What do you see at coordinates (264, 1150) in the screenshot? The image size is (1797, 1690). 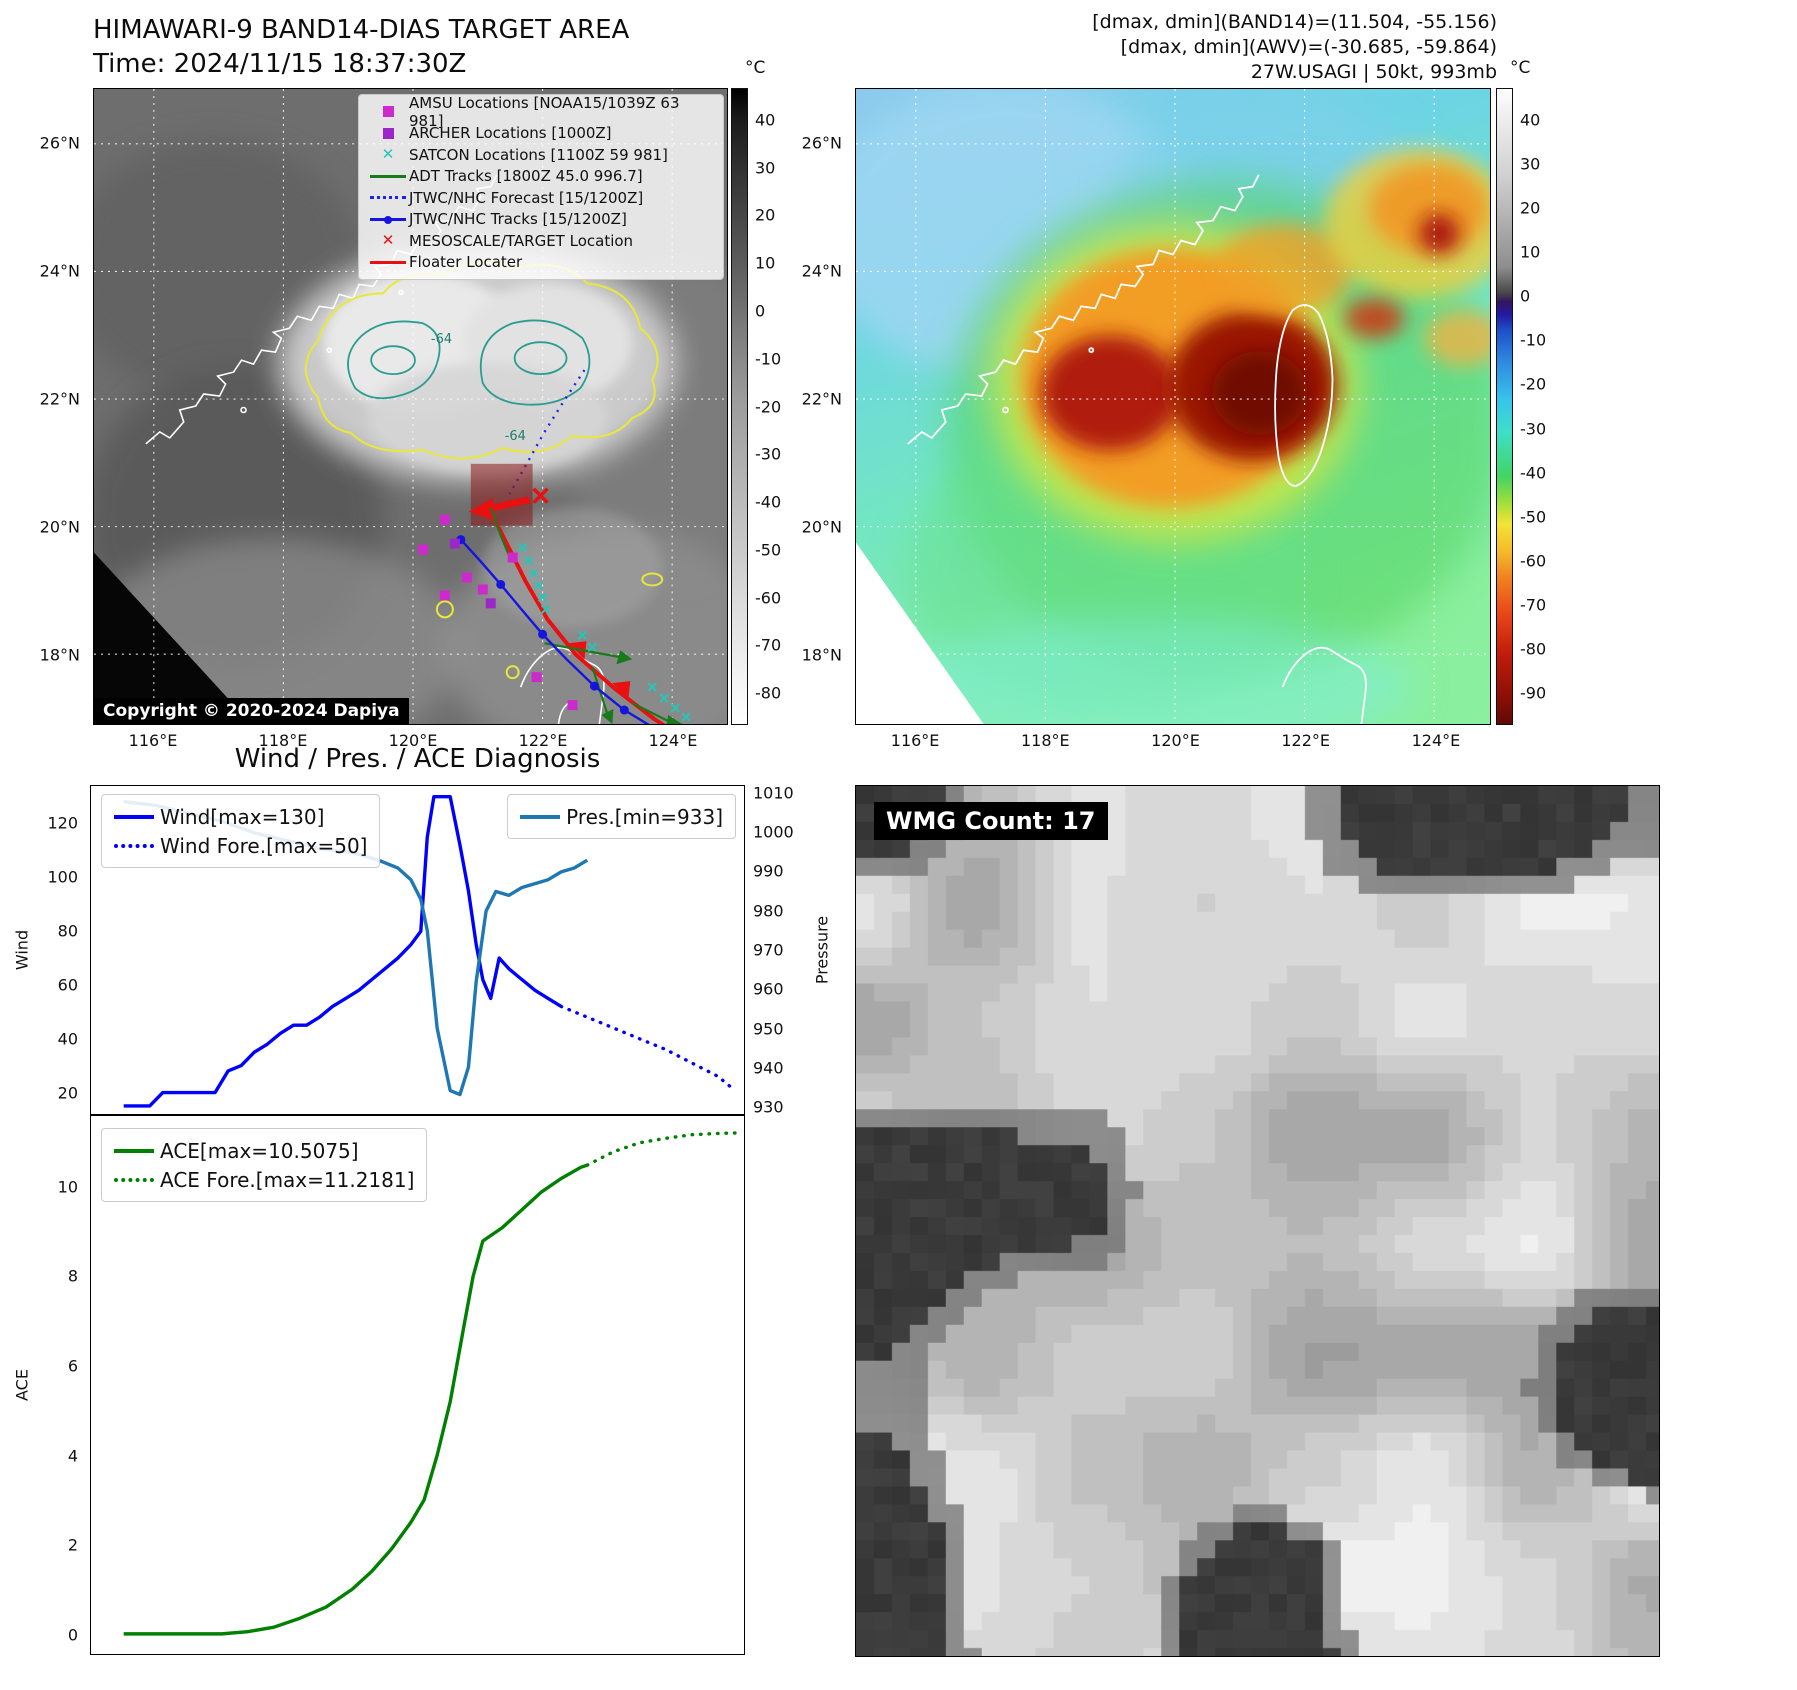 I see `legend-item: ACE[max=10.5075]` at bounding box center [264, 1150].